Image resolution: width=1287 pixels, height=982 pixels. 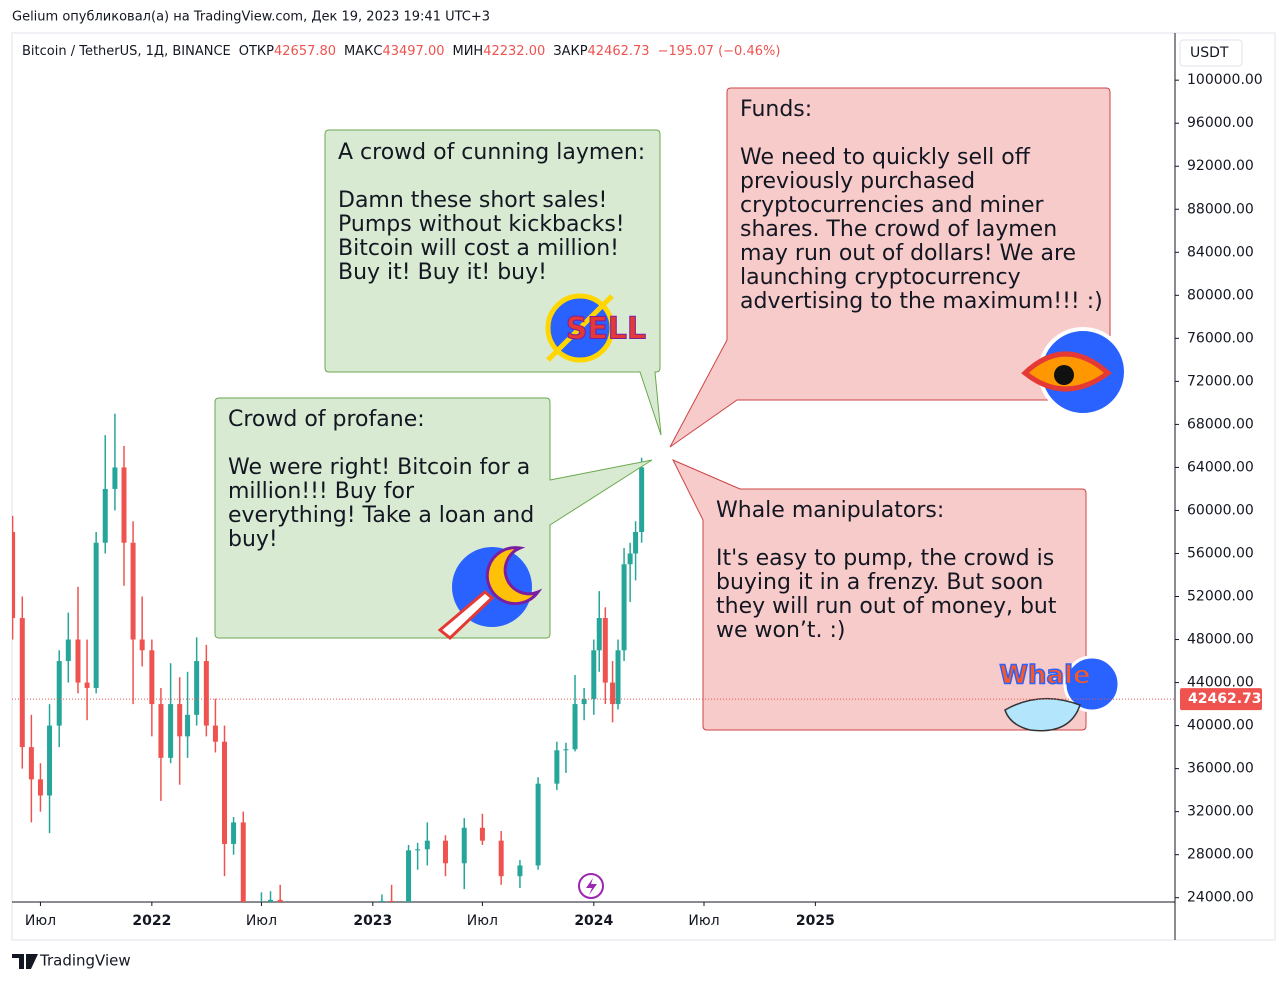 I want to click on annotation-line: We were right! Bitcoin for a, so click(x=379, y=467).